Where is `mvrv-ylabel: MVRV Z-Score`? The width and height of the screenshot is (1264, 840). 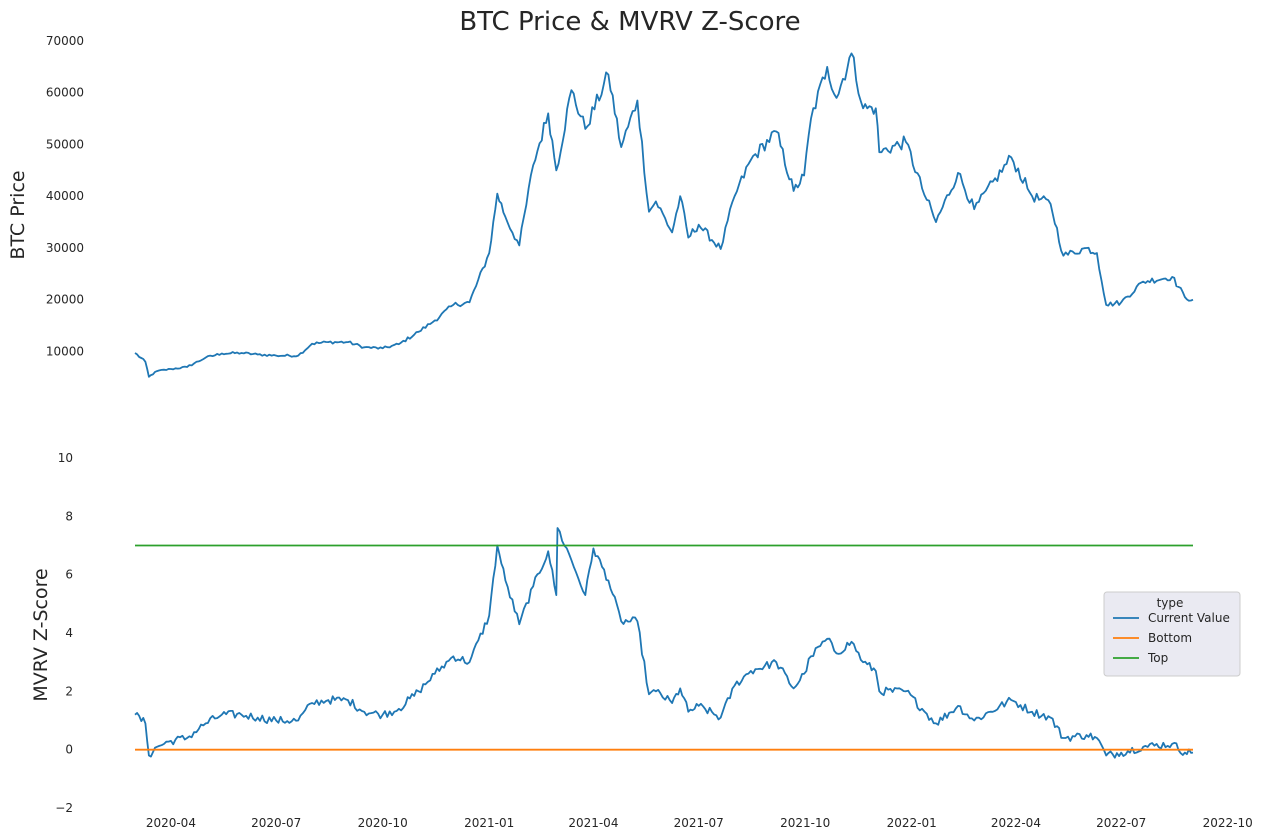 mvrv-ylabel: MVRV Z-Score is located at coordinates (41, 634).